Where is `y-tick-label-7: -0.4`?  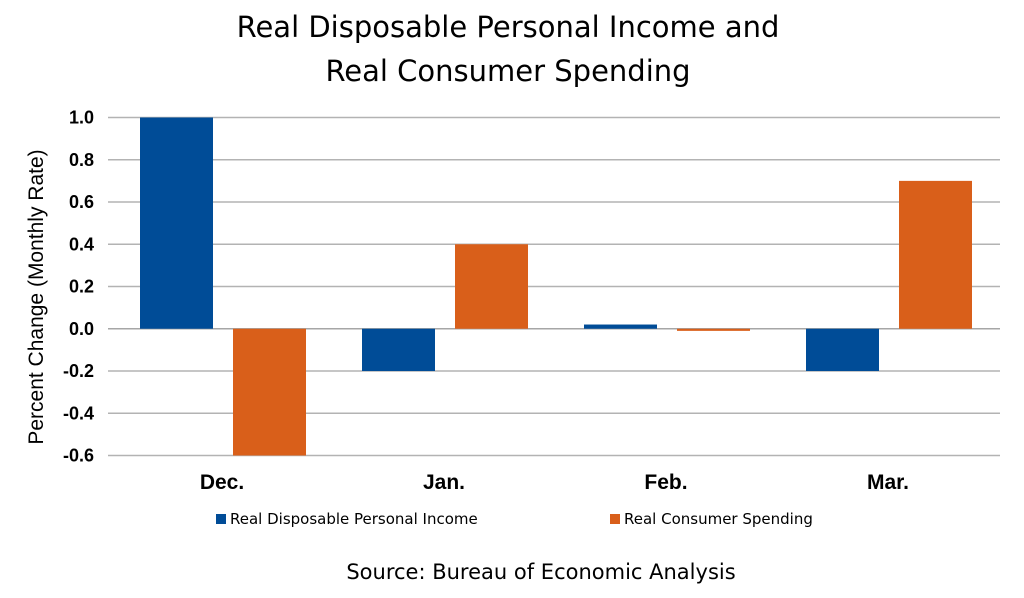
y-tick-label-7: -0.4 is located at coordinates (78, 413).